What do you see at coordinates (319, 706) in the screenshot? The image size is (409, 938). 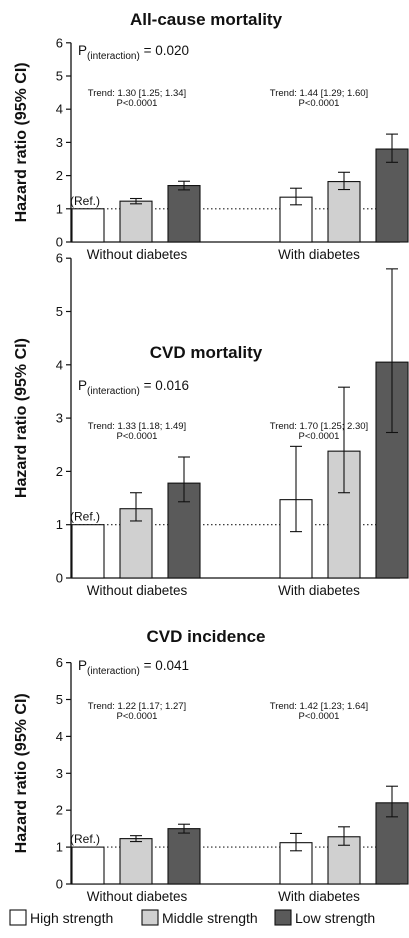 I see `trend-label: Trend: 1.42 [1.23; 1.64]` at bounding box center [319, 706].